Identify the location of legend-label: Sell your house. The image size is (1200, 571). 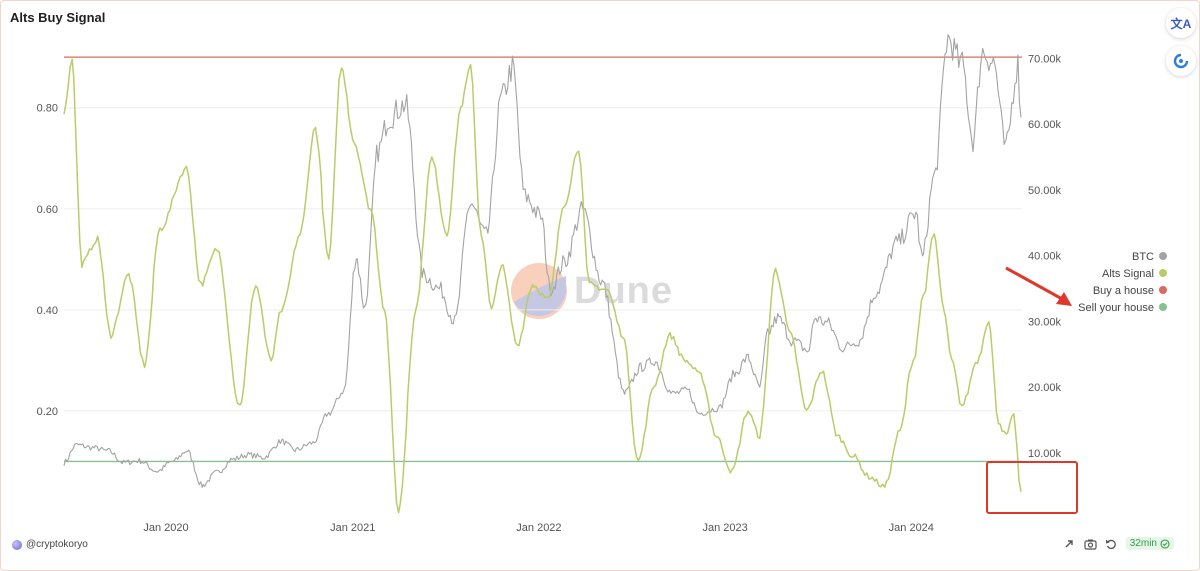
(1116, 308).